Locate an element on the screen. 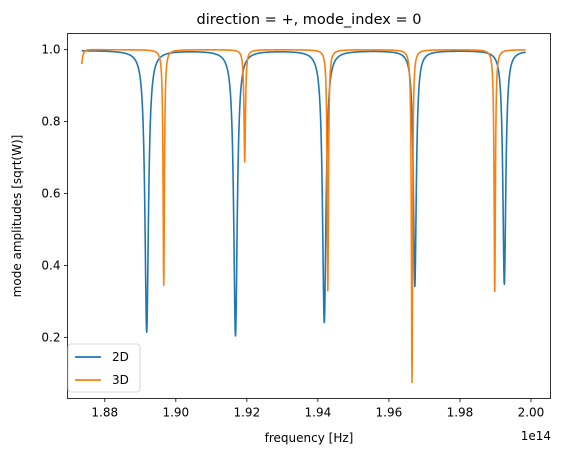  x-tick-label: 1.90 is located at coordinates (175, 413).